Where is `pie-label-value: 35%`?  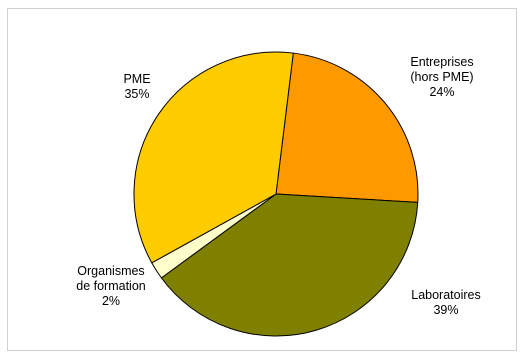 pie-label-value: 35% is located at coordinates (136, 94).